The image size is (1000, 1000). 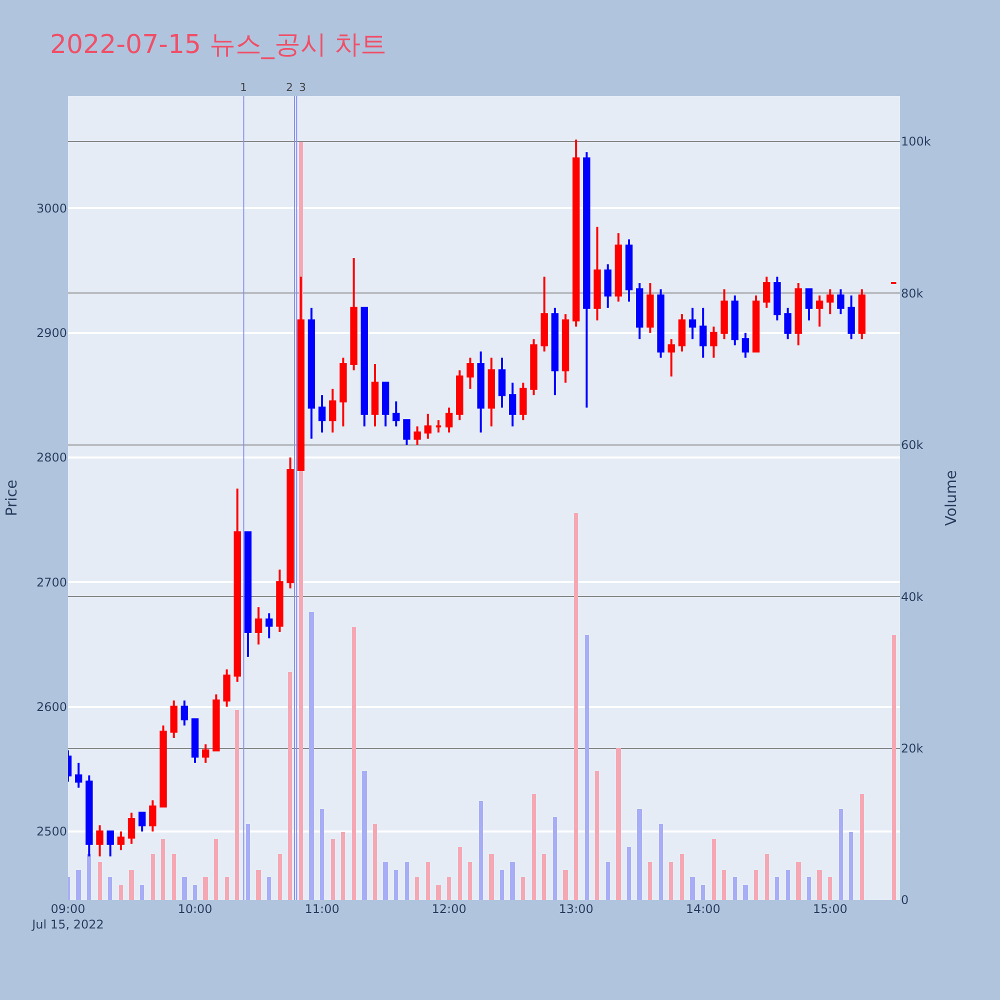 I want to click on y2-axis-title: Volume, so click(x=951, y=498).